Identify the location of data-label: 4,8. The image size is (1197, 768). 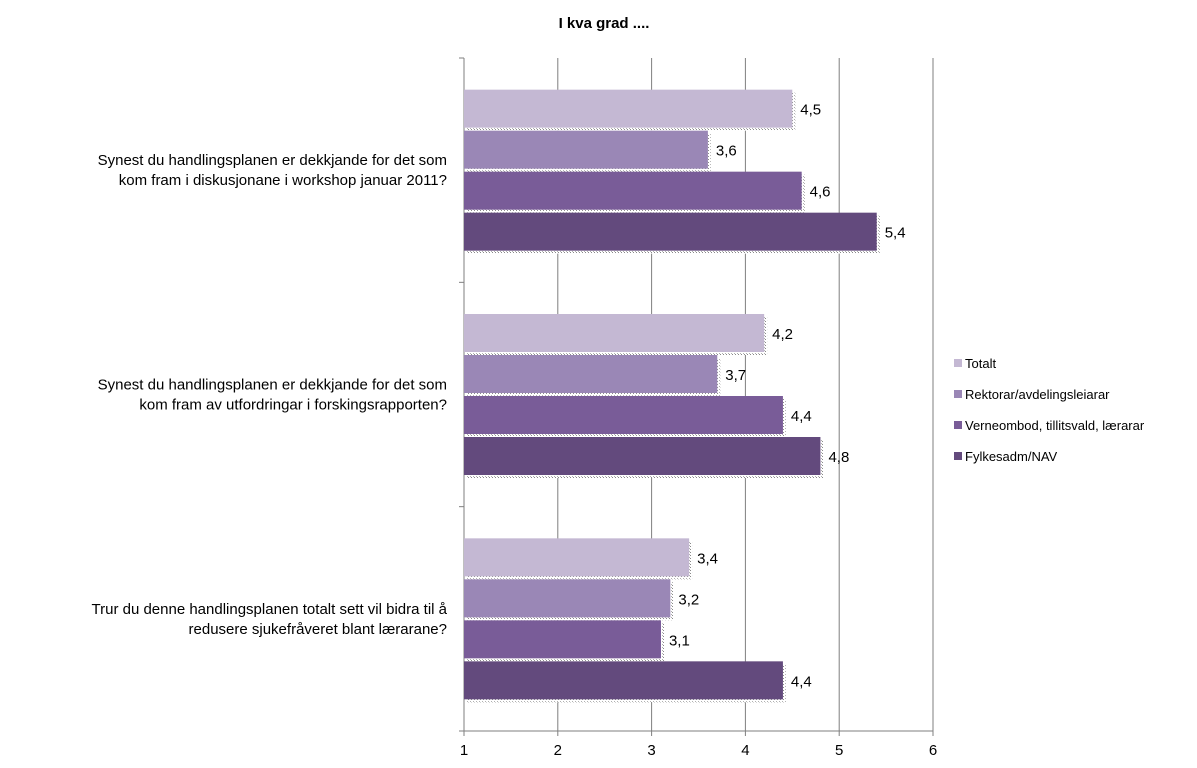
(838, 457).